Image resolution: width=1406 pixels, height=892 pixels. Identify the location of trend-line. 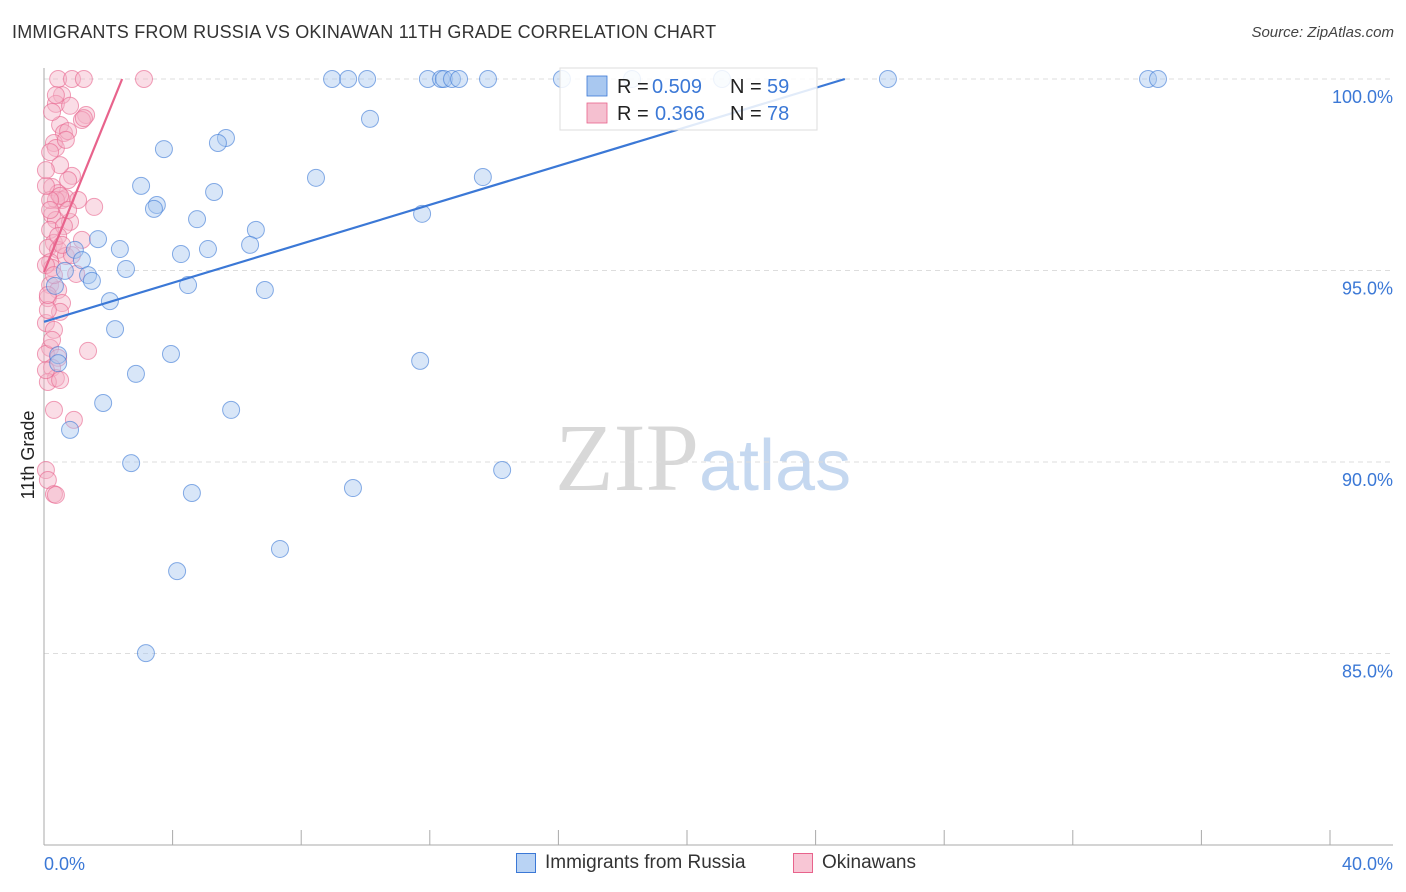
(83, 175).